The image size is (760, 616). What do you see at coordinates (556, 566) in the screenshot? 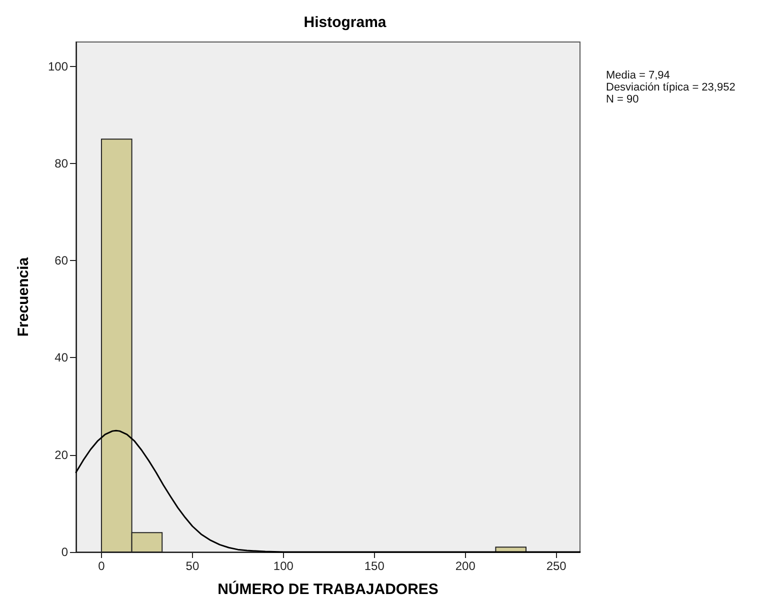
I see `x-tick-label: 250` at bounding box center [556, 566].